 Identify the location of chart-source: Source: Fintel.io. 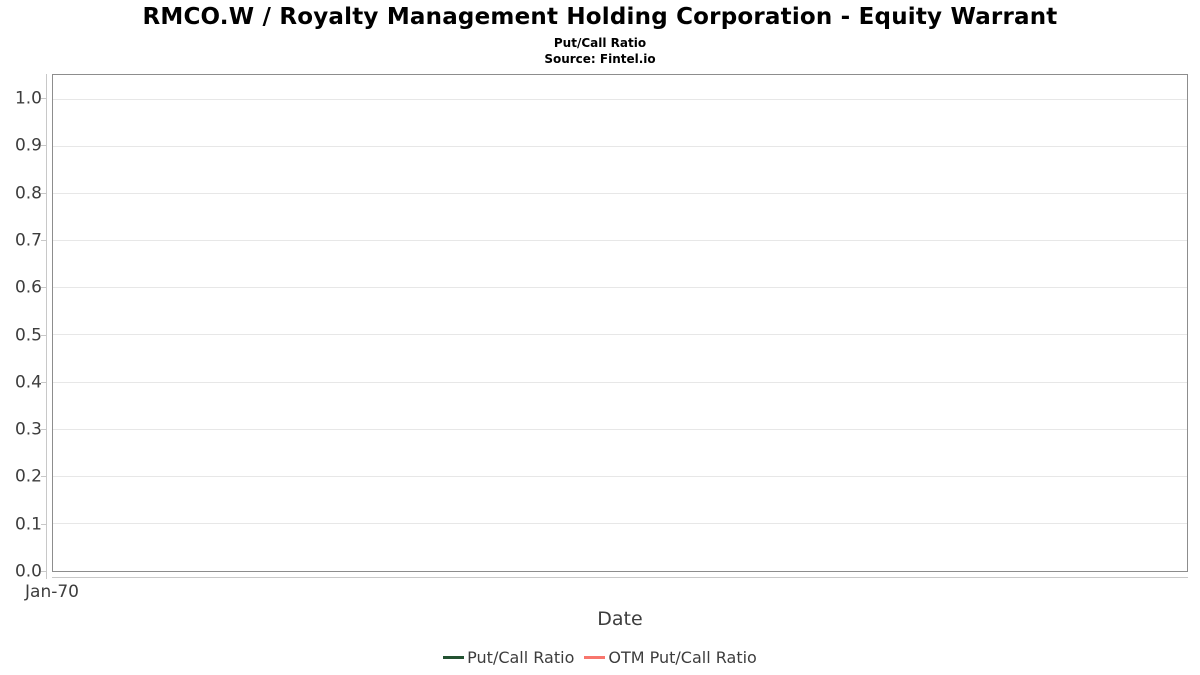
(600, 59).